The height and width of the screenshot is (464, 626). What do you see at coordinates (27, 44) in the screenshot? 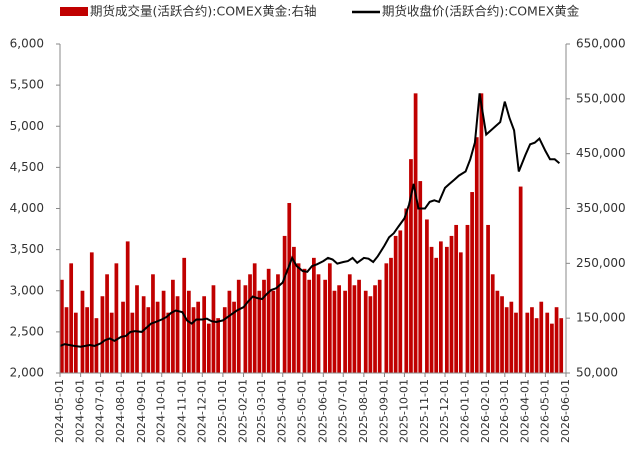
I see `y-tick-label: 6,000` at bounding box center [27, 44].